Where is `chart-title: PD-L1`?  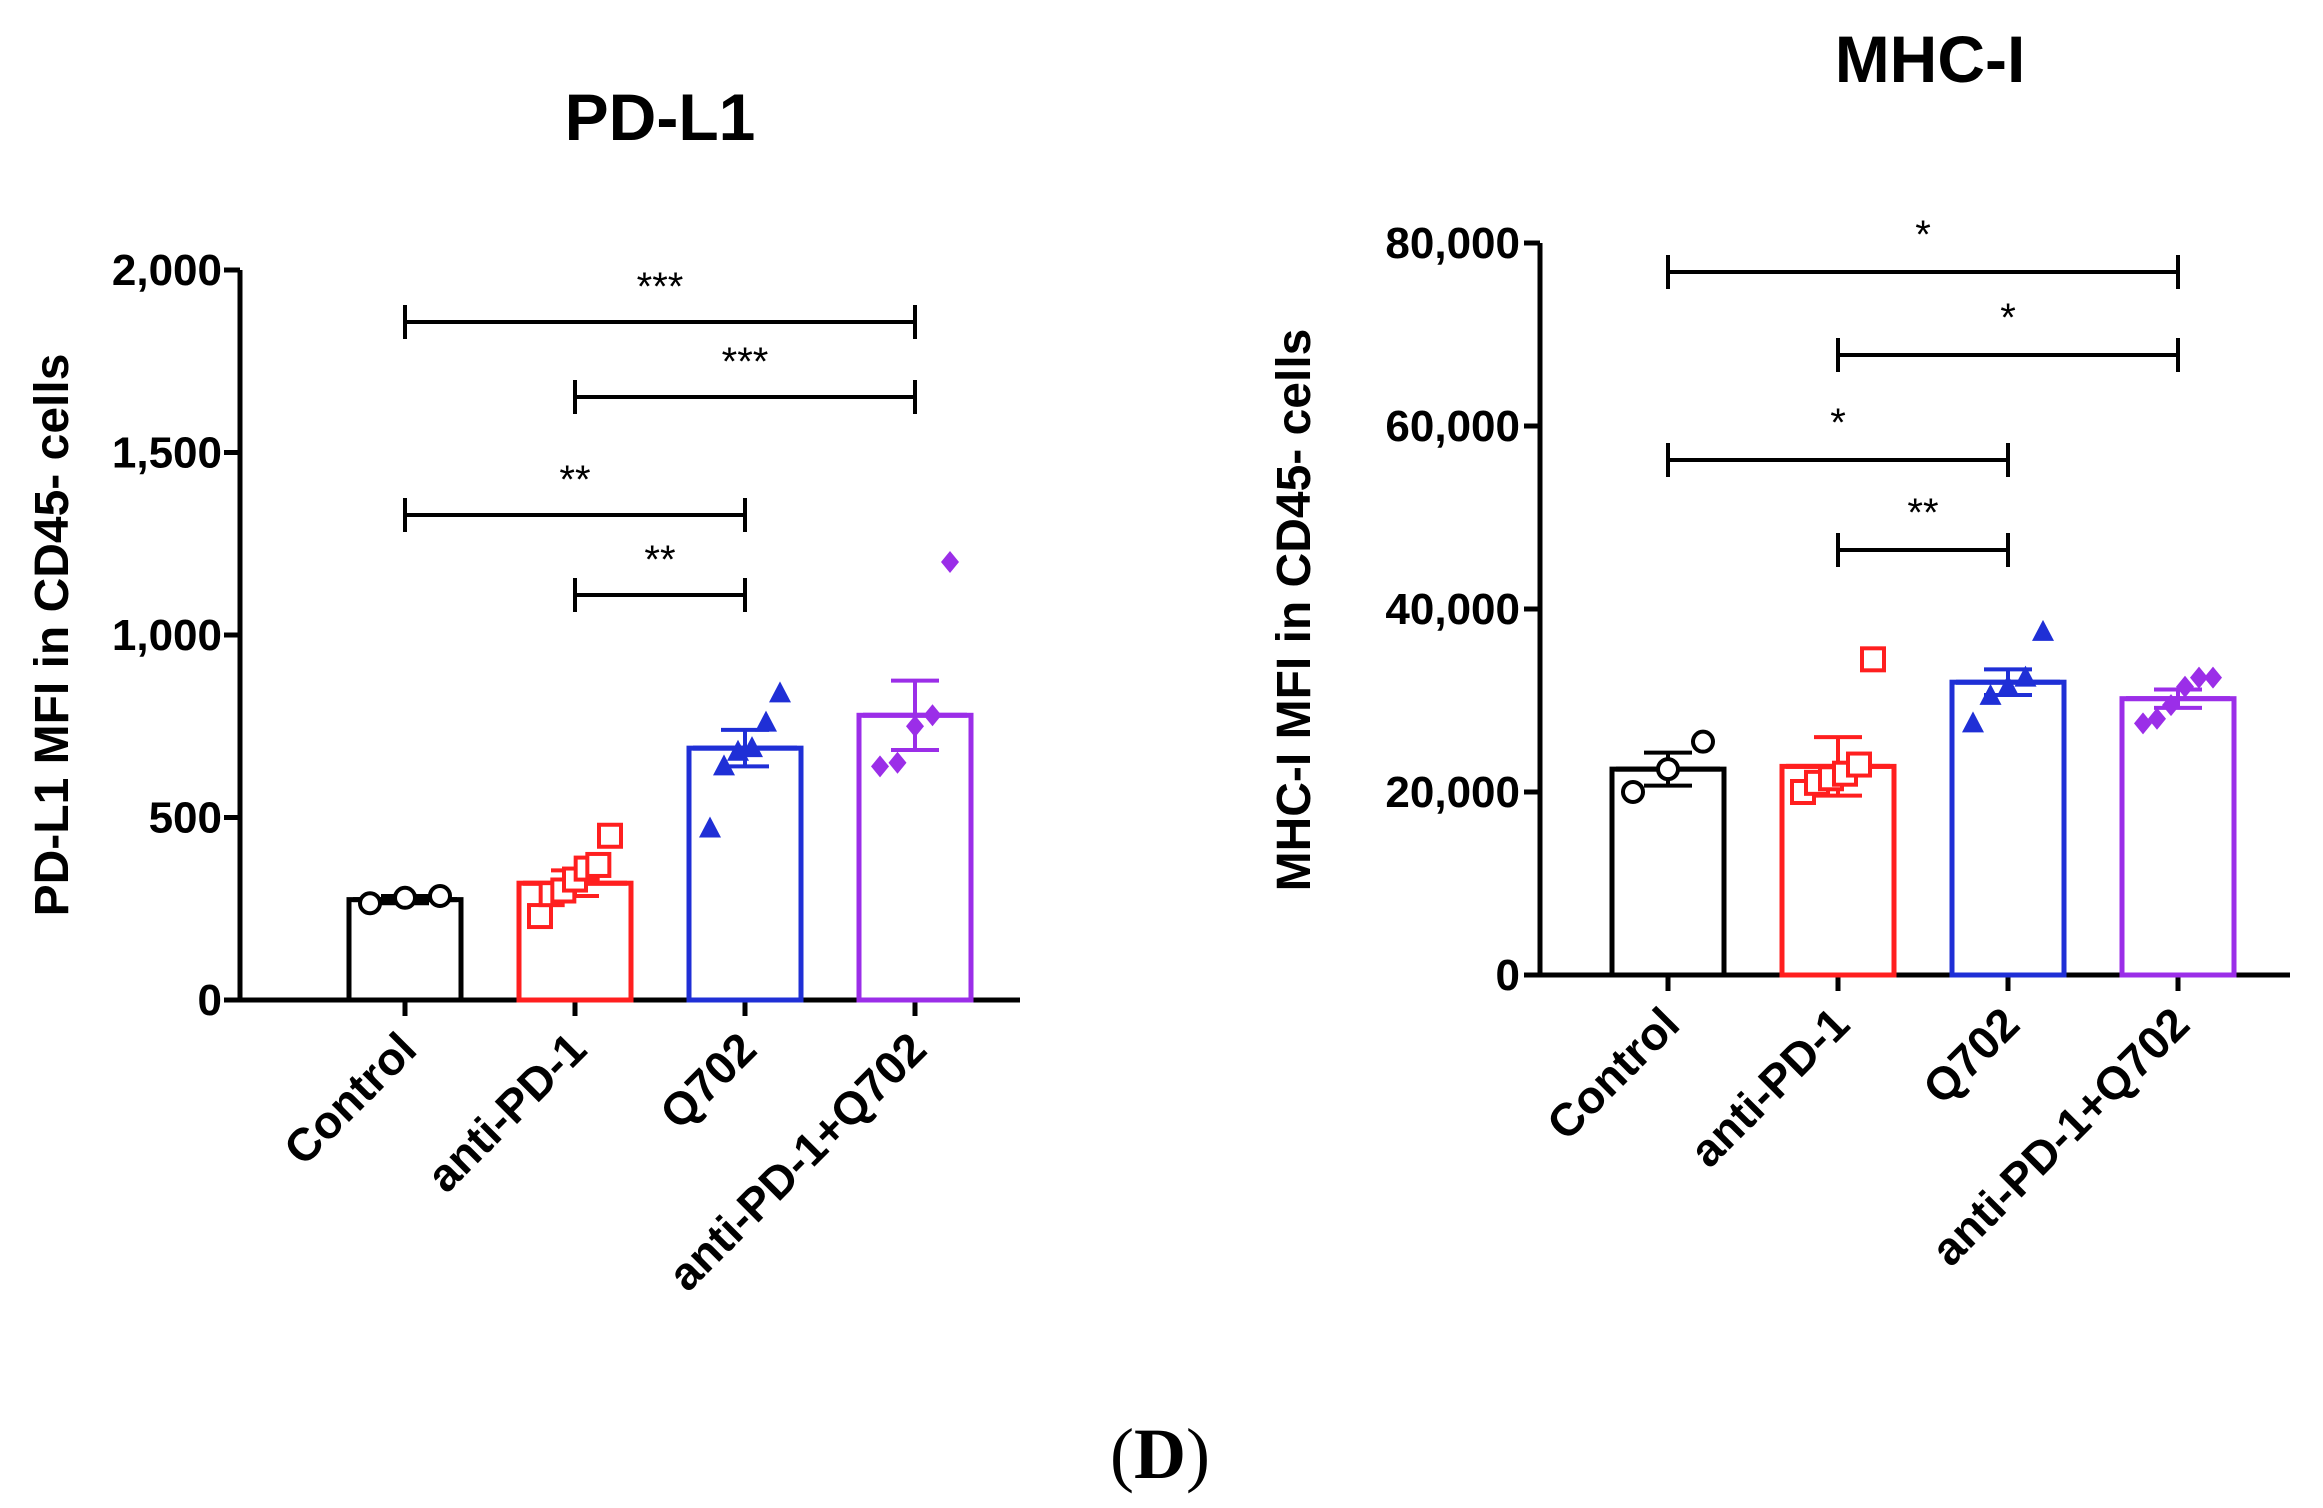 chart-title: PD-L1 is located at coordinates (660, 117).